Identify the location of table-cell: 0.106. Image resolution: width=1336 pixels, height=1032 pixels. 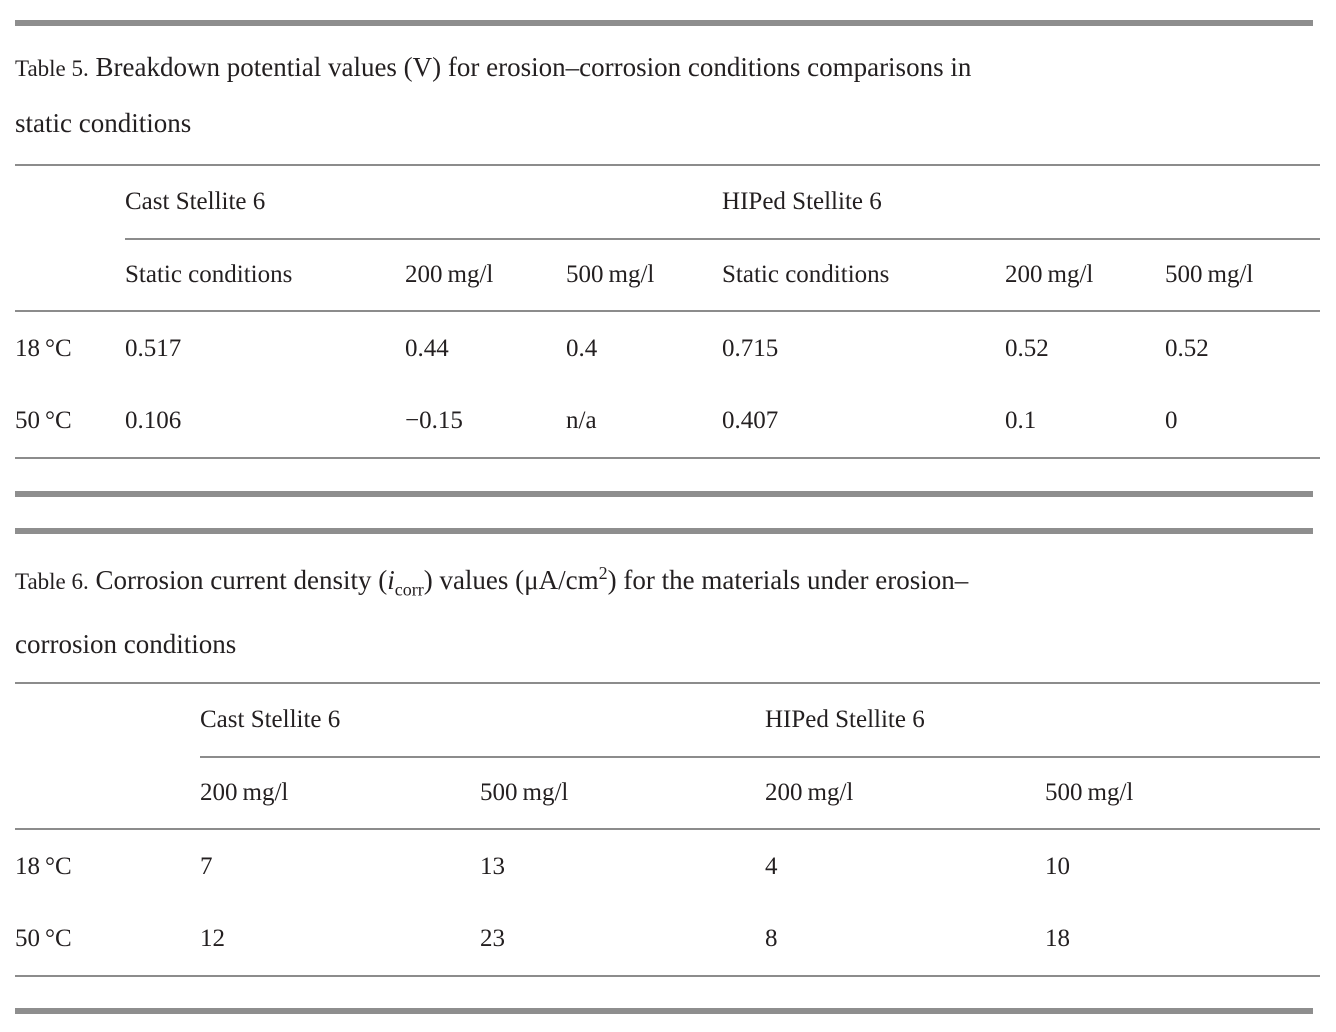
(265, 422).